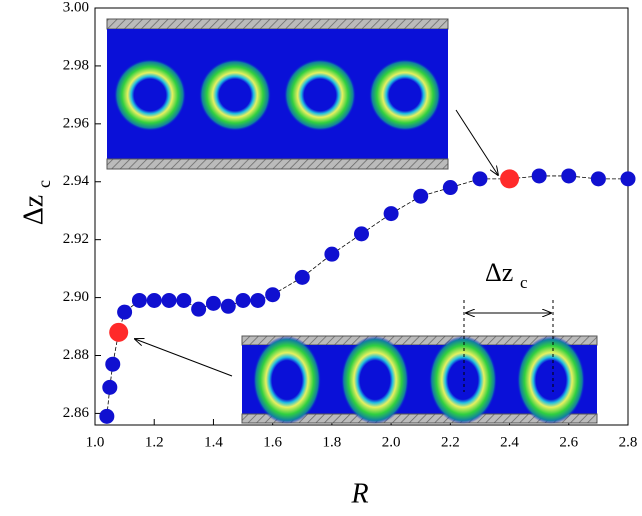  Describe the element at coordinates (332, 442) in the screenshot. I see `x-tick-label: 1.8` at that location.